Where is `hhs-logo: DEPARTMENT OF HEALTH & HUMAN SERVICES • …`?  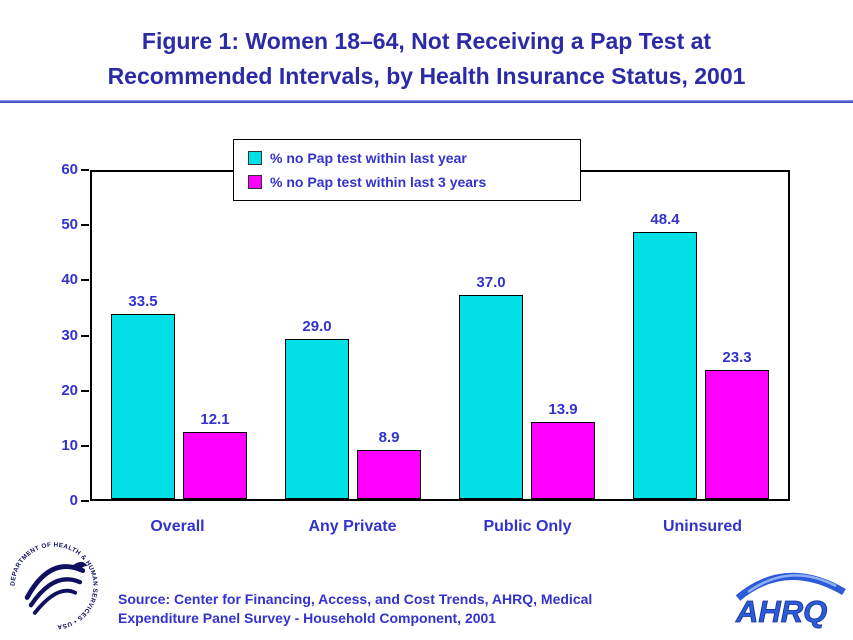 hhs-logo: DEPARTMENT OF HEALTH & HUMAN SERVICES • … is located at coordinates (54, 586).